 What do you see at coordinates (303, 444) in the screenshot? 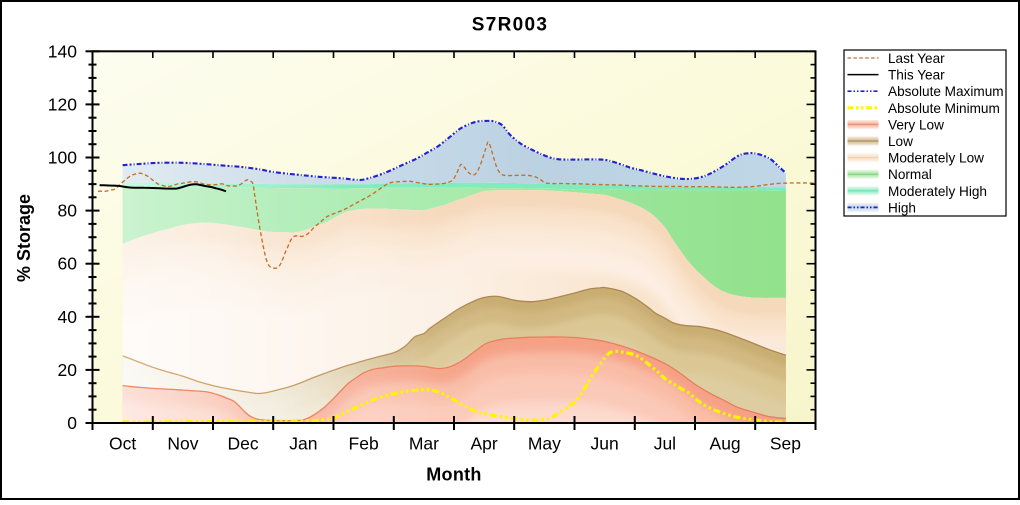
I see `svg-text: Jan` at bounding box center [303, 444].